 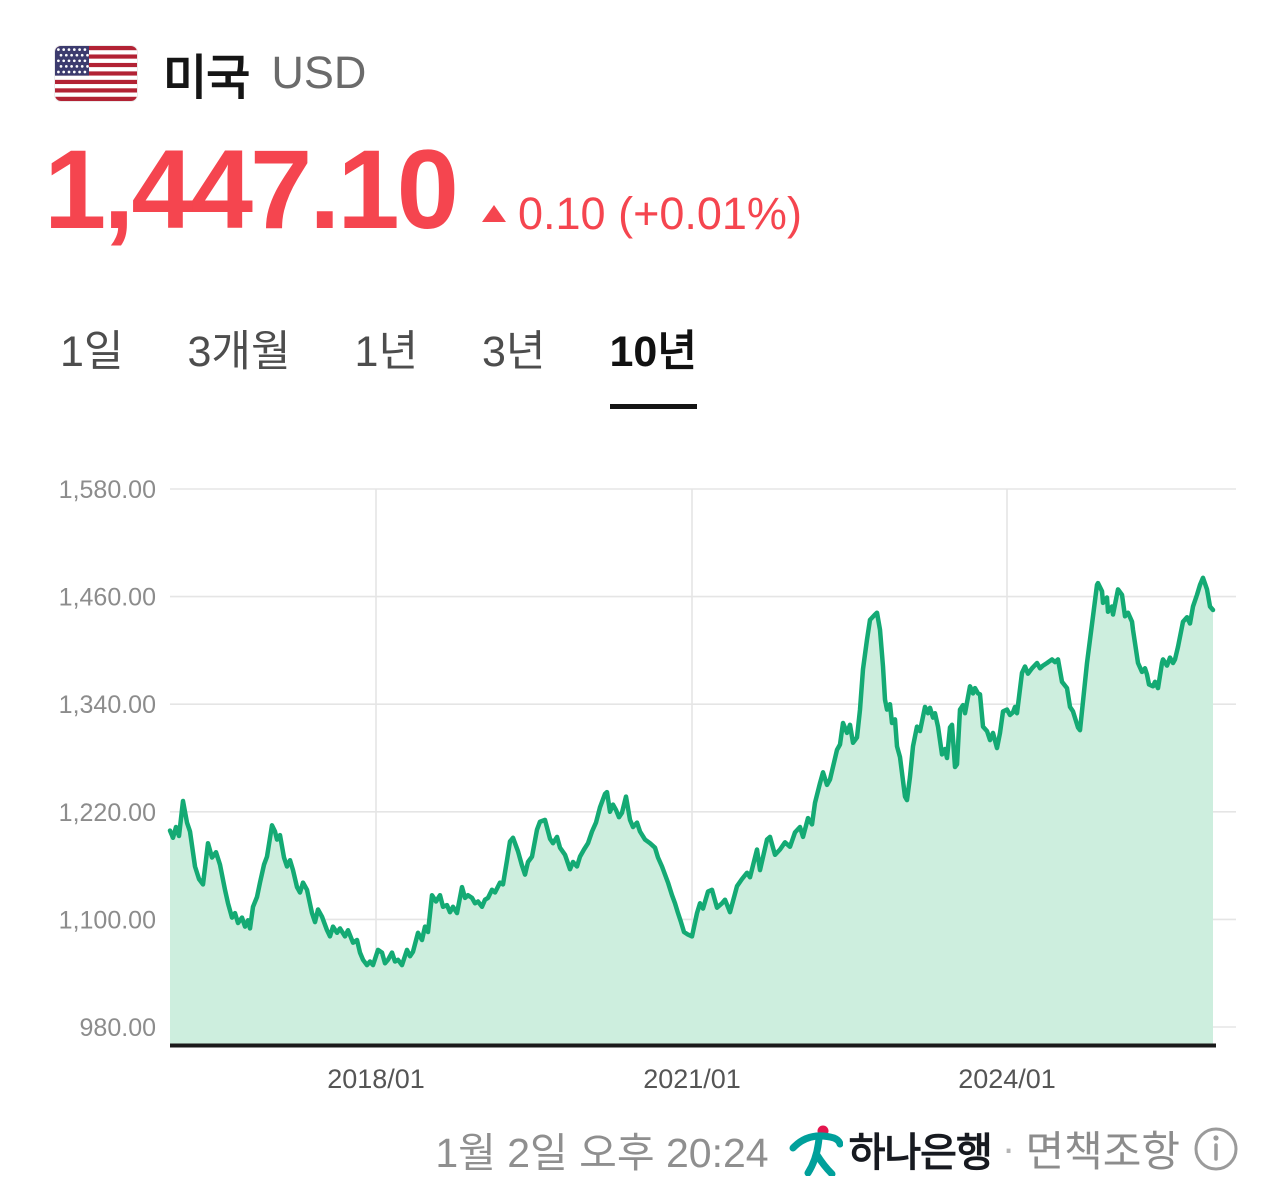 What do you see at coordinates (206, 78) in the screenshot?
I see `country-name: 미국` at bounding box center [206, 78].